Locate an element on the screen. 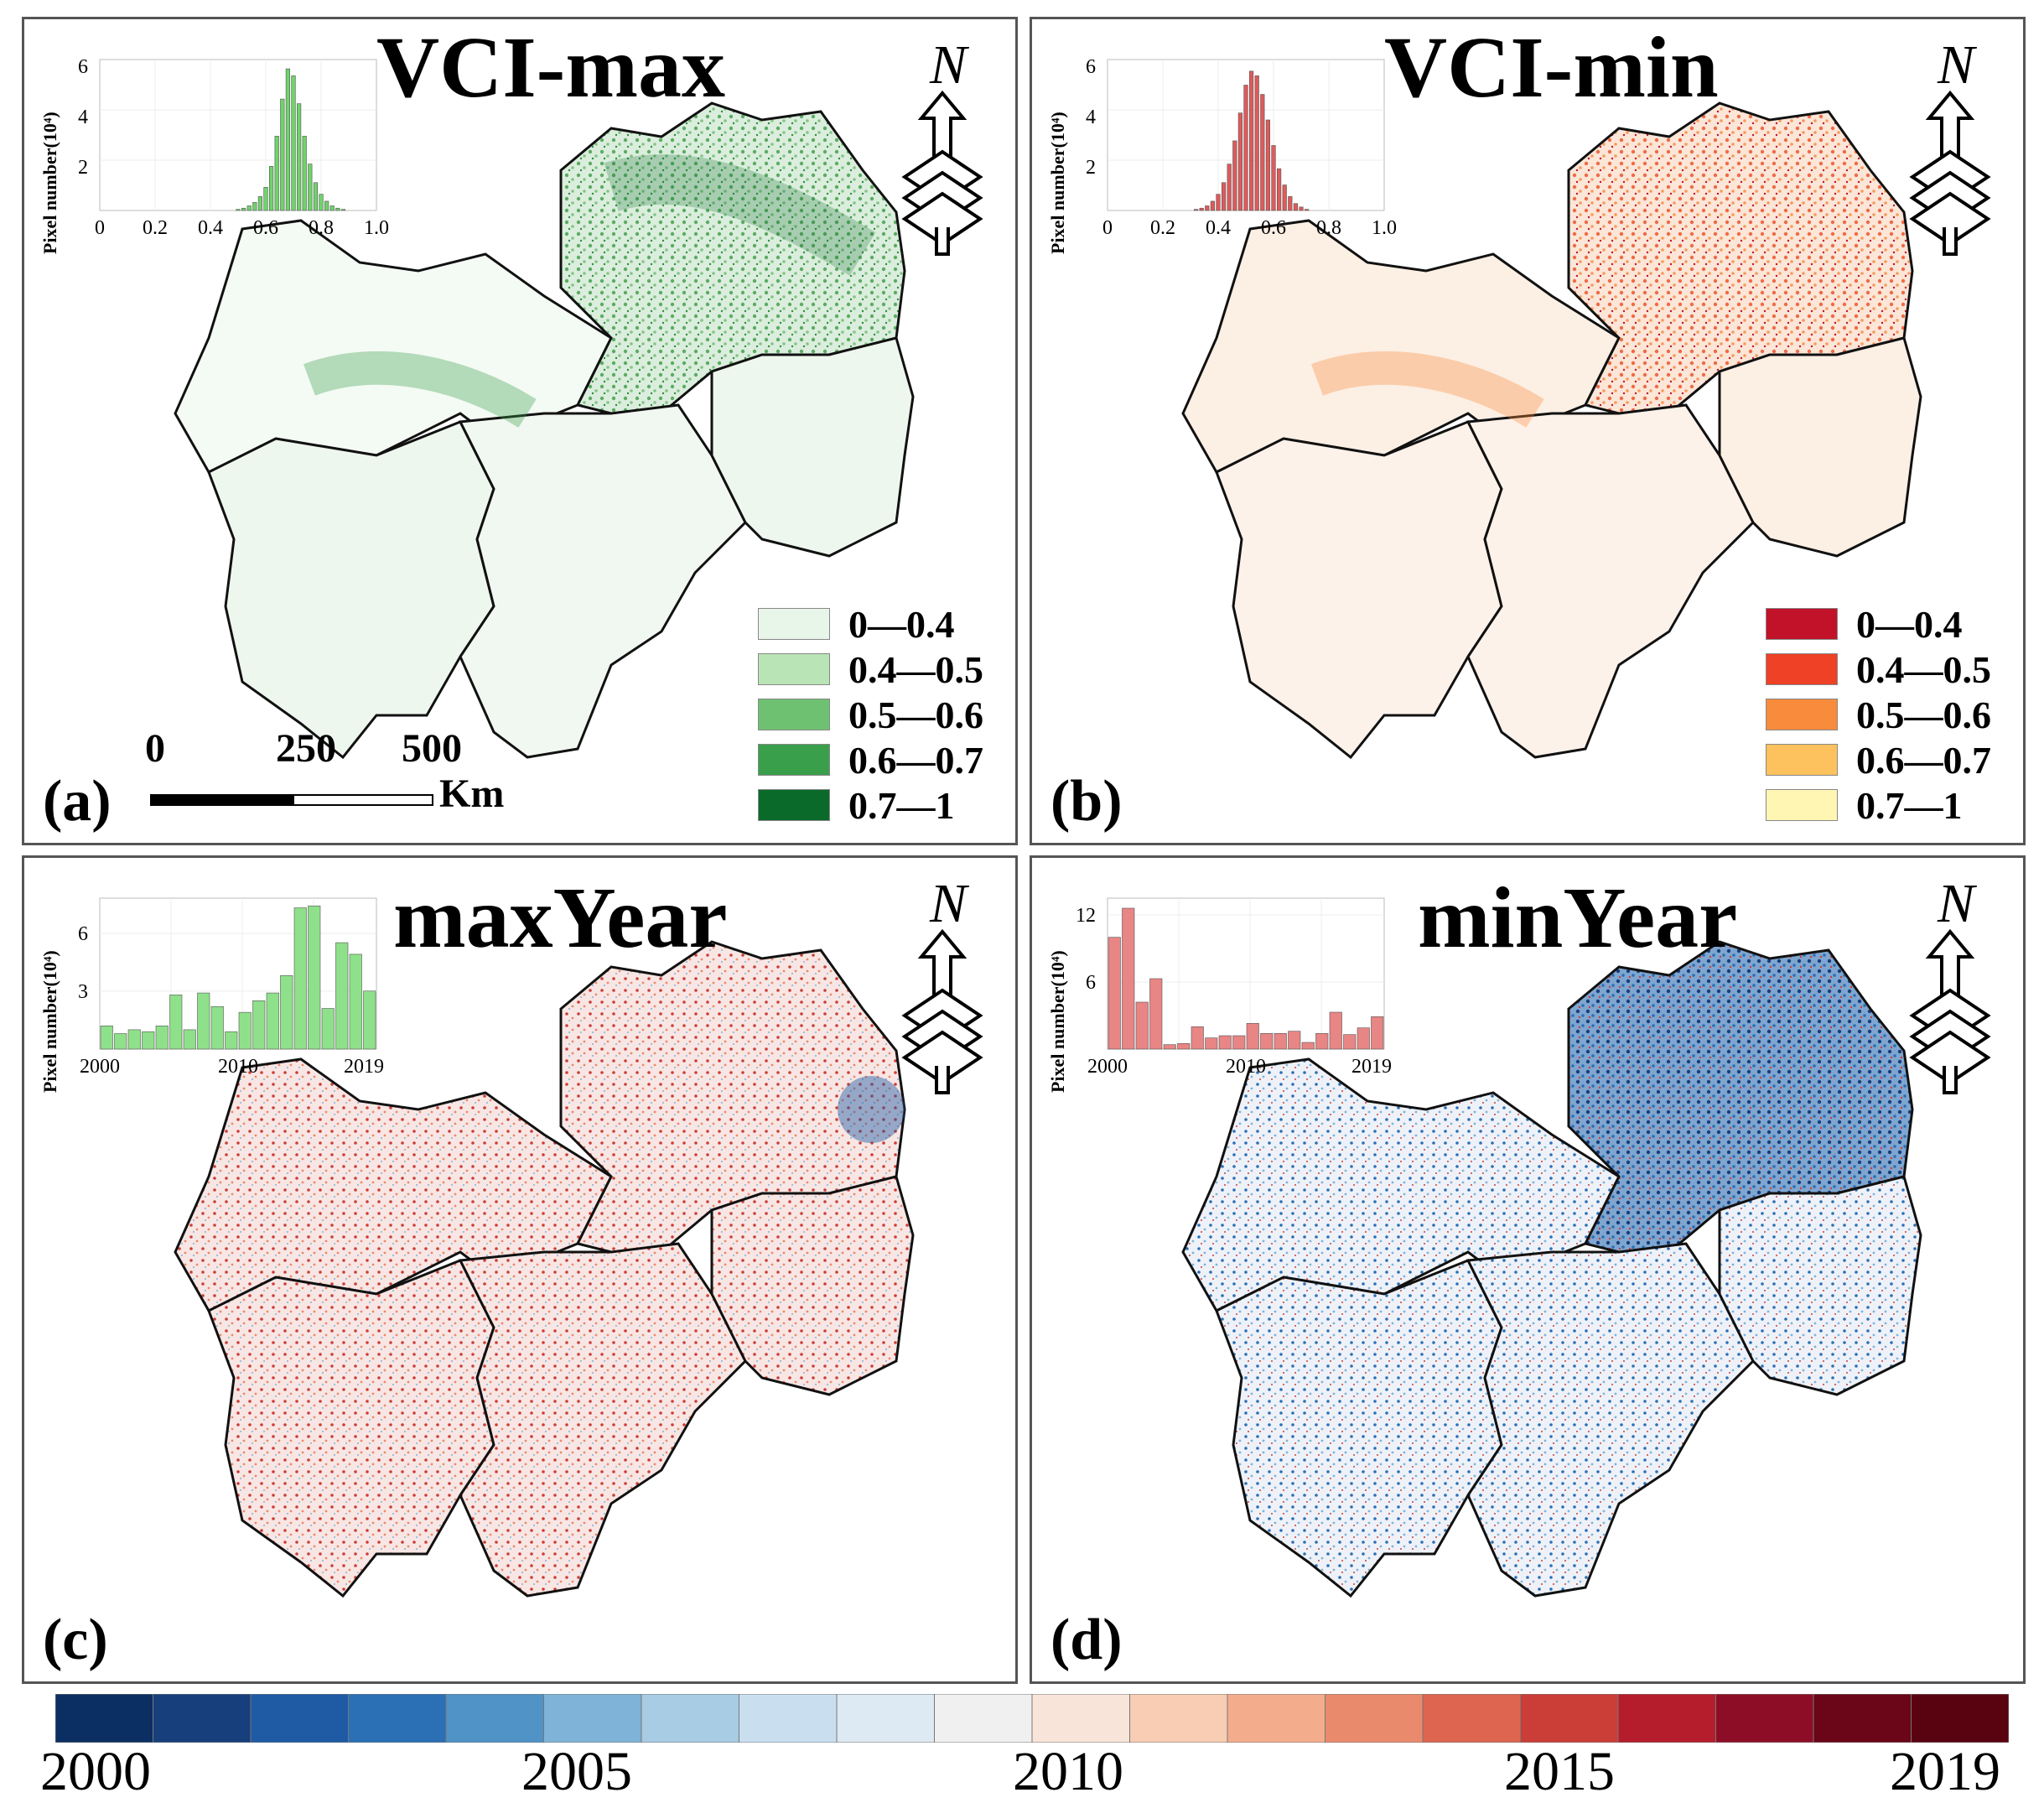 This screenshot has height=1803, width=2044. scale-tick: 0 is located at coordinates (155, 748).